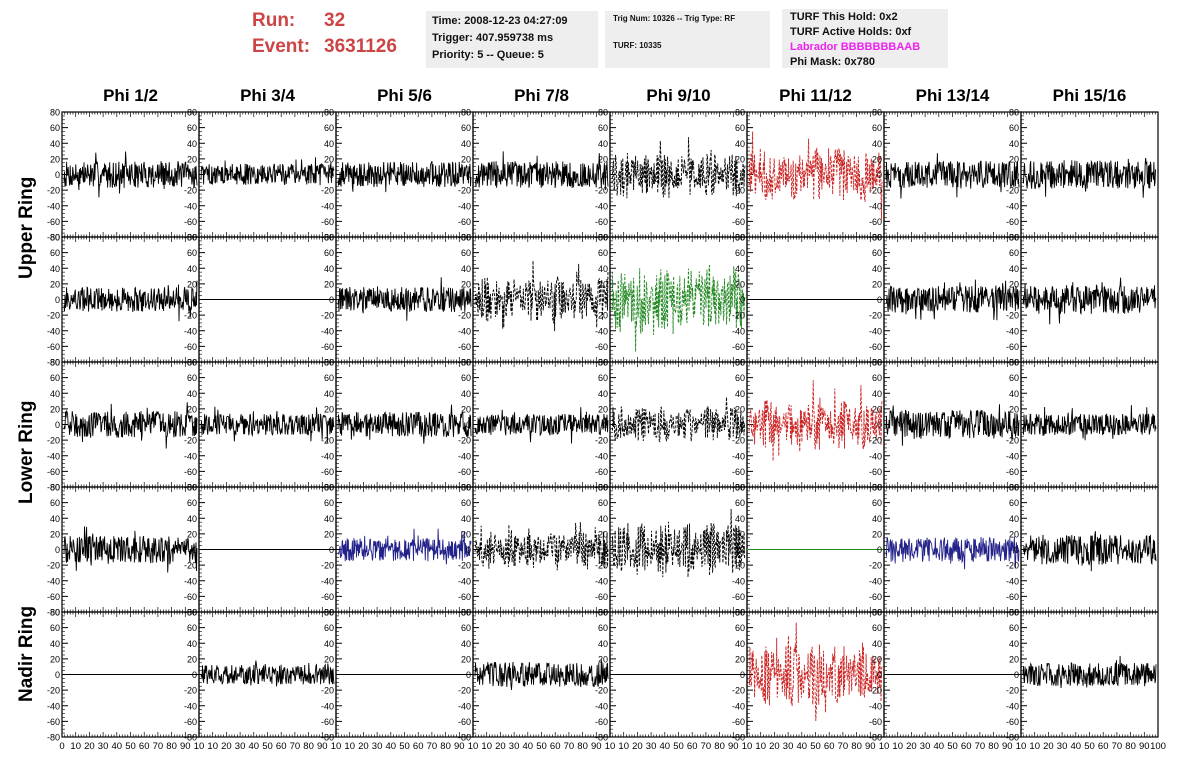  Describe the element at coordinates (844, 17) in the screenshot. I see `turf-hold-text: TURF This Hold: 0x2` at that location.